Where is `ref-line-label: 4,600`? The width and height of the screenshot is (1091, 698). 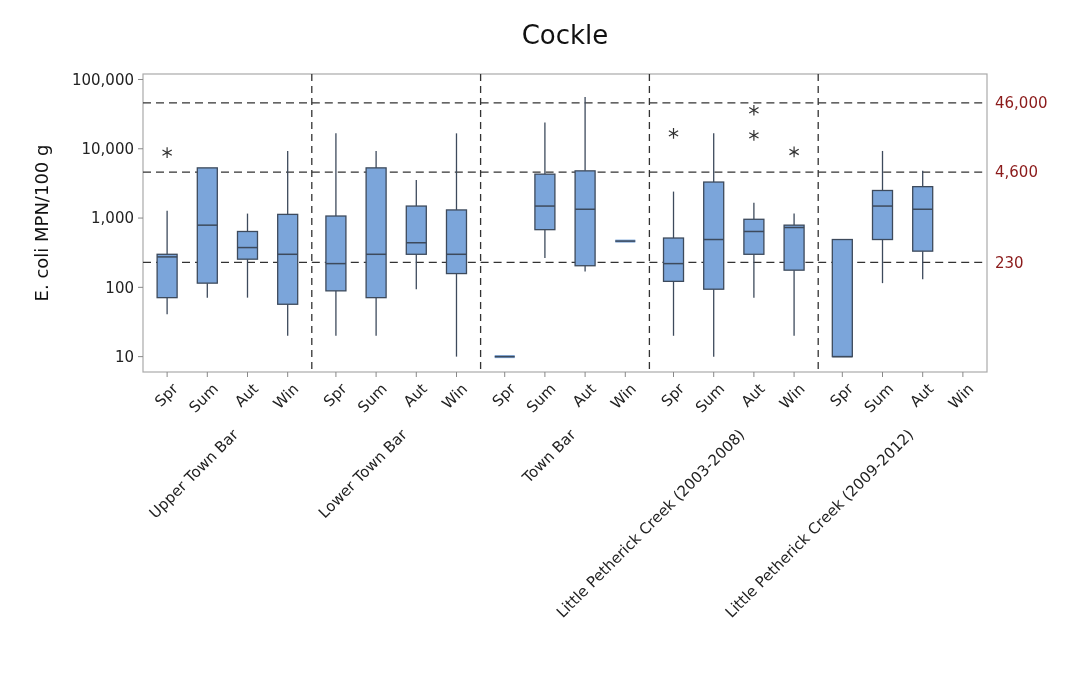
ref-line-label: 4,600 is located at coordinates (1016, 172).